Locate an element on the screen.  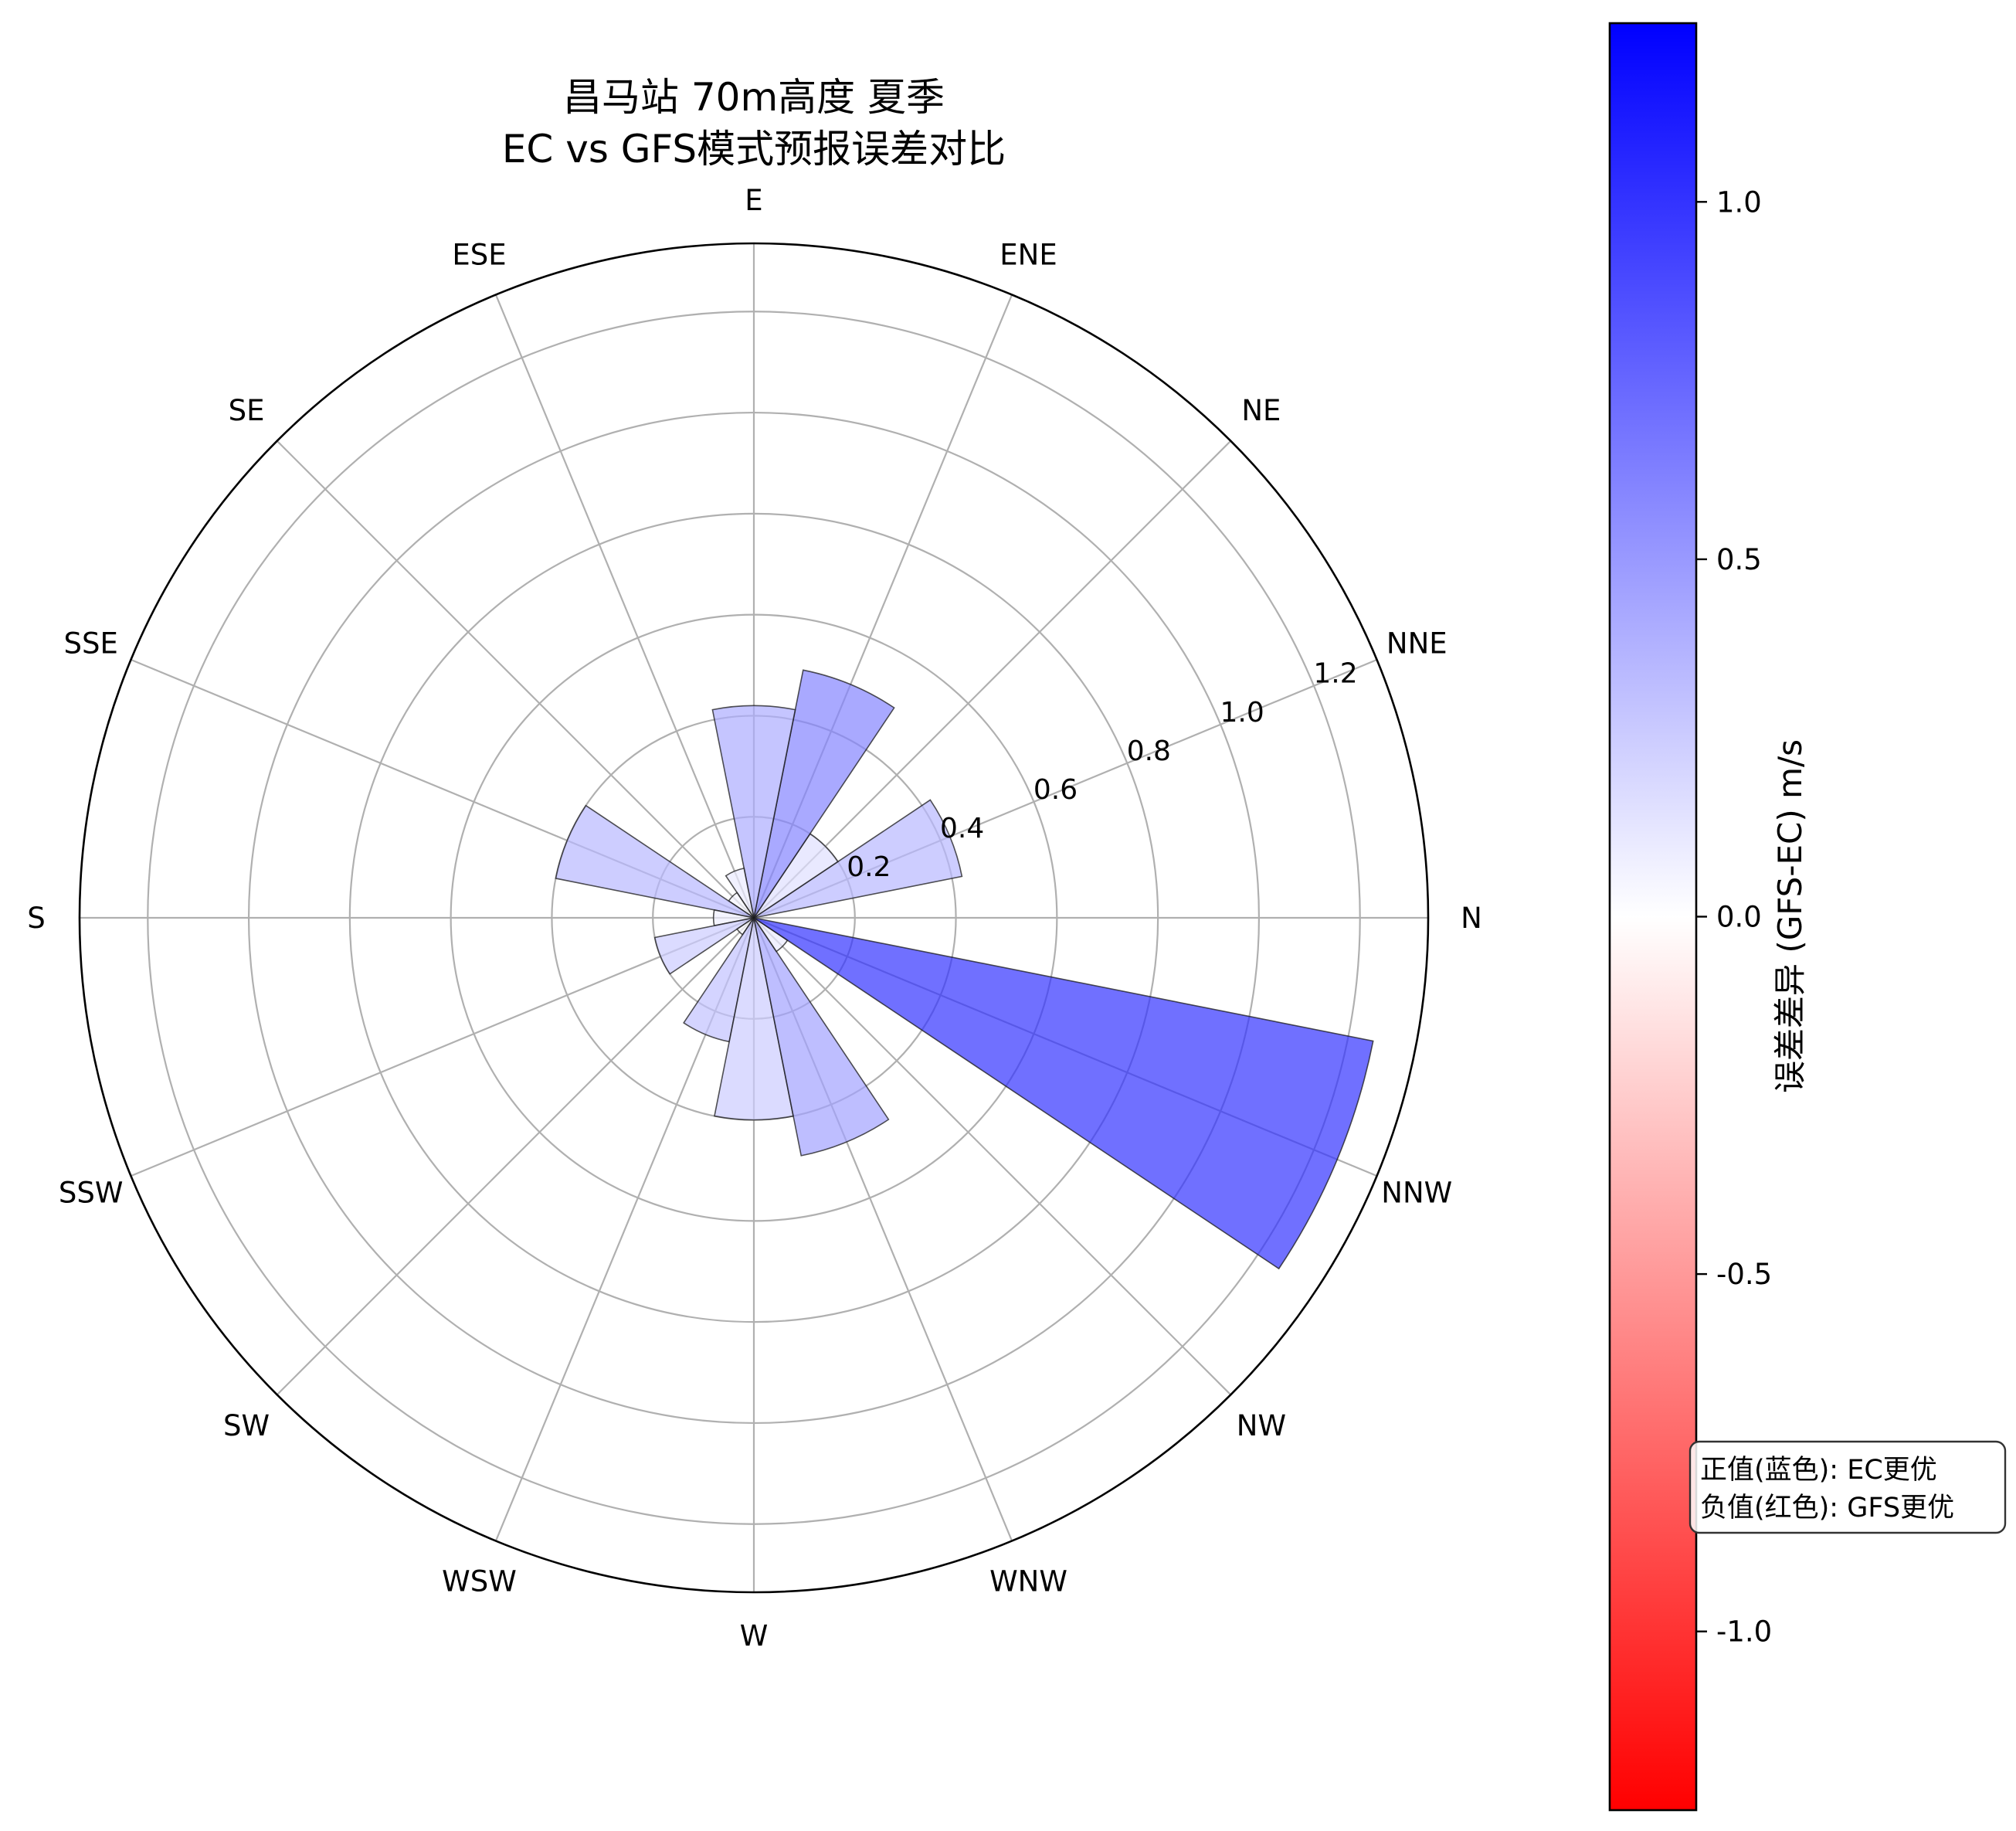
colorbar-gradient is located at coordinates (1653, 917).